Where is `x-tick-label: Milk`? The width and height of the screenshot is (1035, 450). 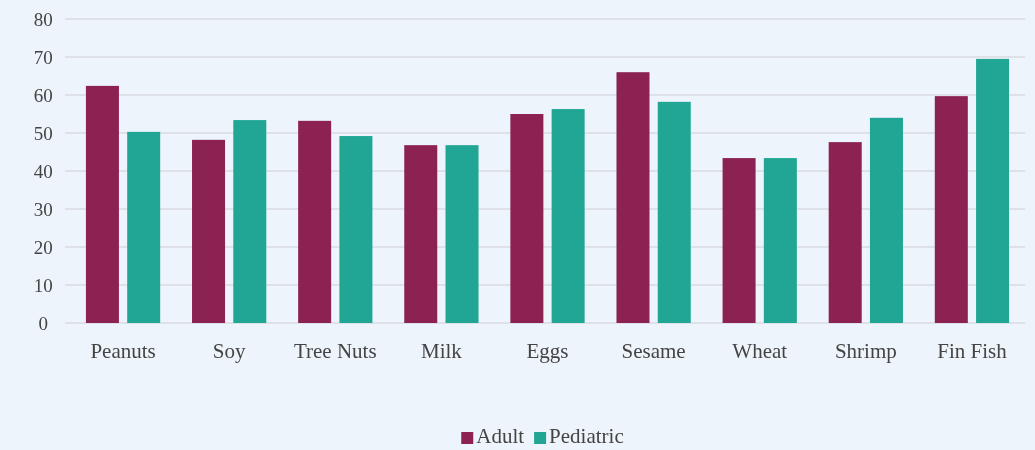
x-tick-label: Milk is located at coordinates (441, 350).